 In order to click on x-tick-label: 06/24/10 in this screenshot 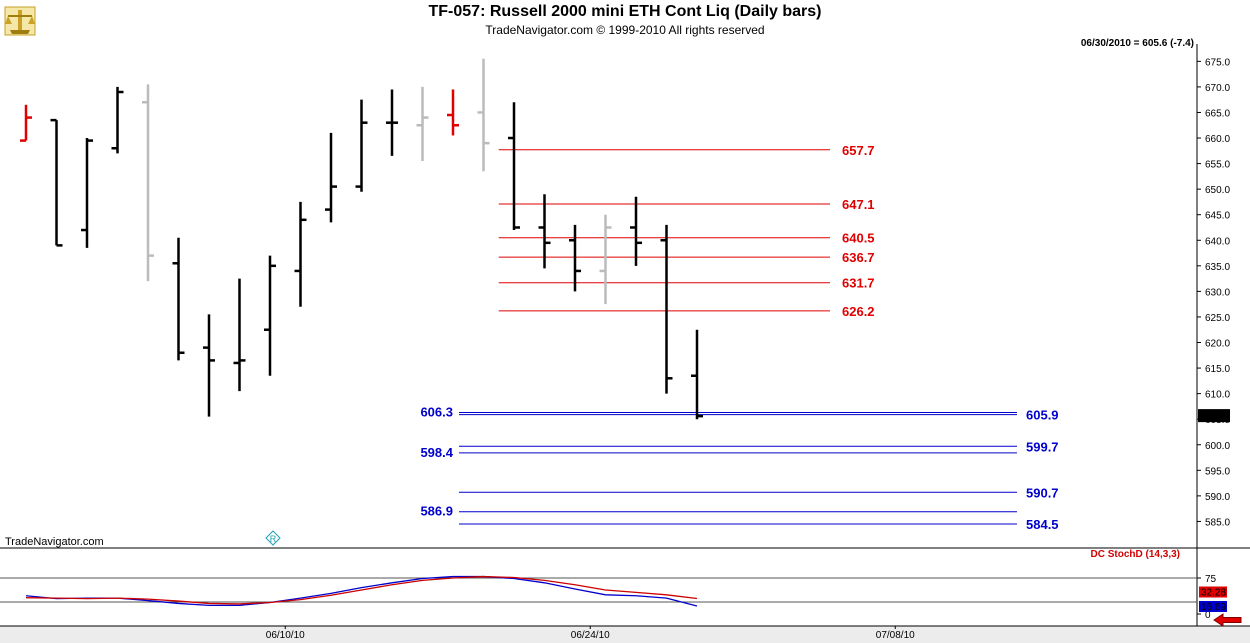, I will do `click(590, 635)`.